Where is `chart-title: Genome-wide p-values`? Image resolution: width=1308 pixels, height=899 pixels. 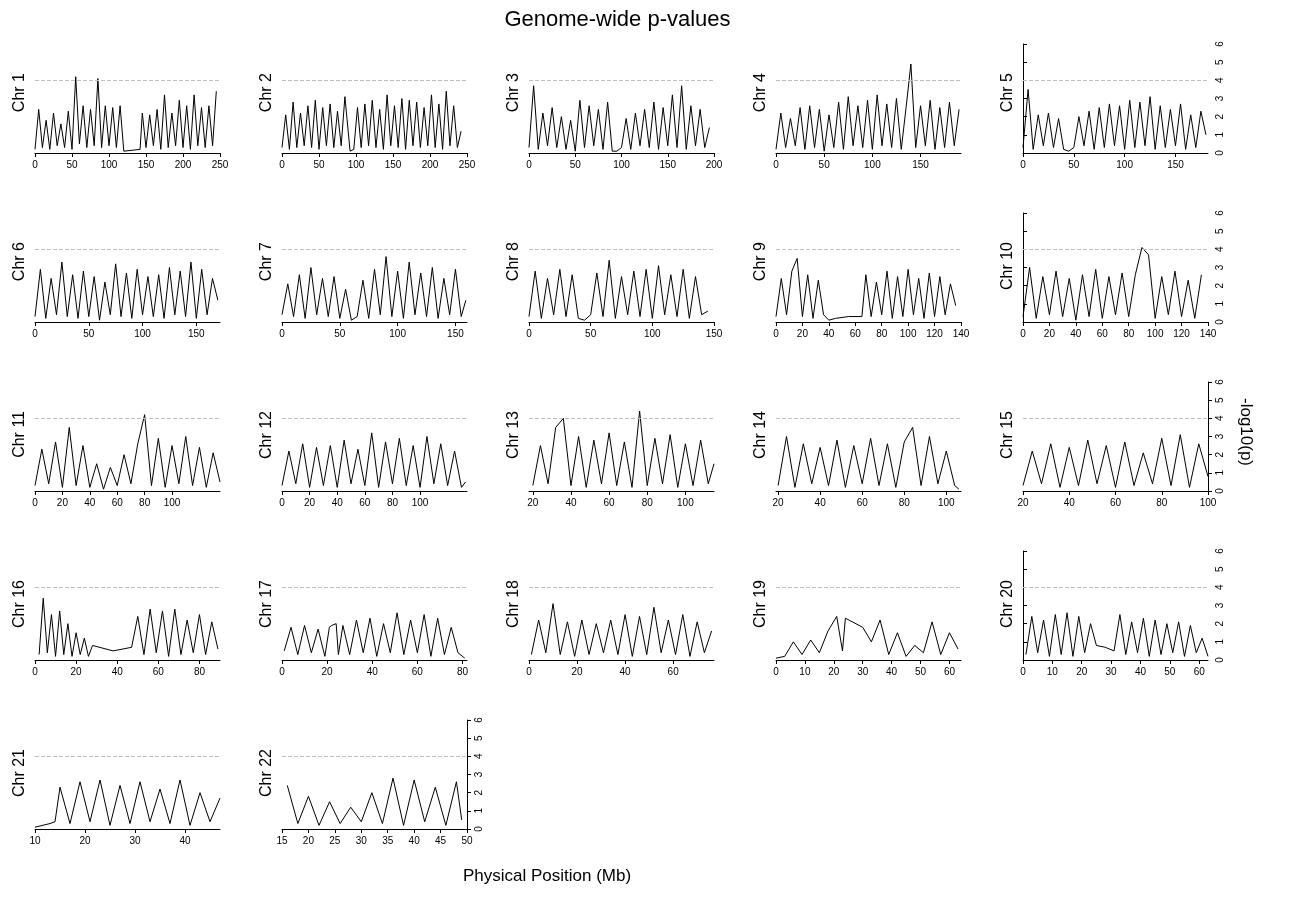 chart-title: Genome-wide p-values is located at coordinates (617, 19).